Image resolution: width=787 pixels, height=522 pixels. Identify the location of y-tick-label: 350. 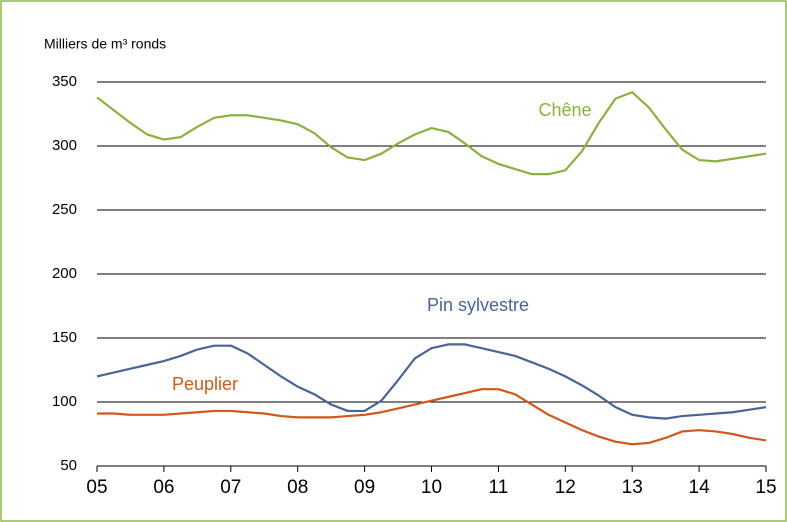
(64, 81).